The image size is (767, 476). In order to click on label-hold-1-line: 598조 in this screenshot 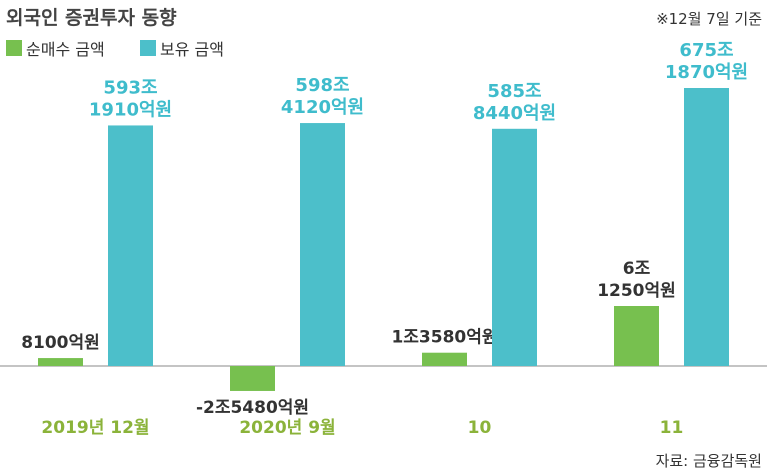, I will do `click(322, 85)`.